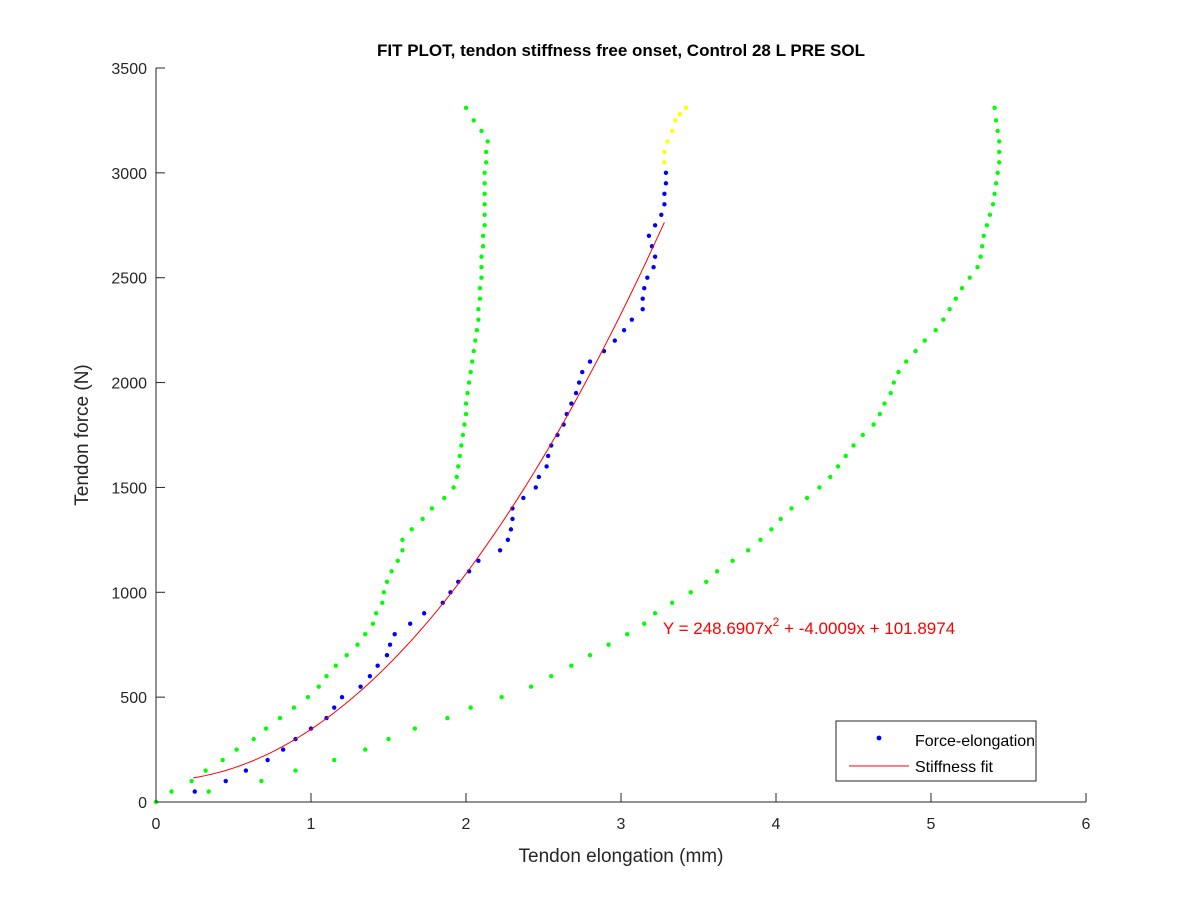  What do you see at coordinates (129, 174) in the screenshot?
I see `y-tick-label: 3000` at bounding box center [129, 174].